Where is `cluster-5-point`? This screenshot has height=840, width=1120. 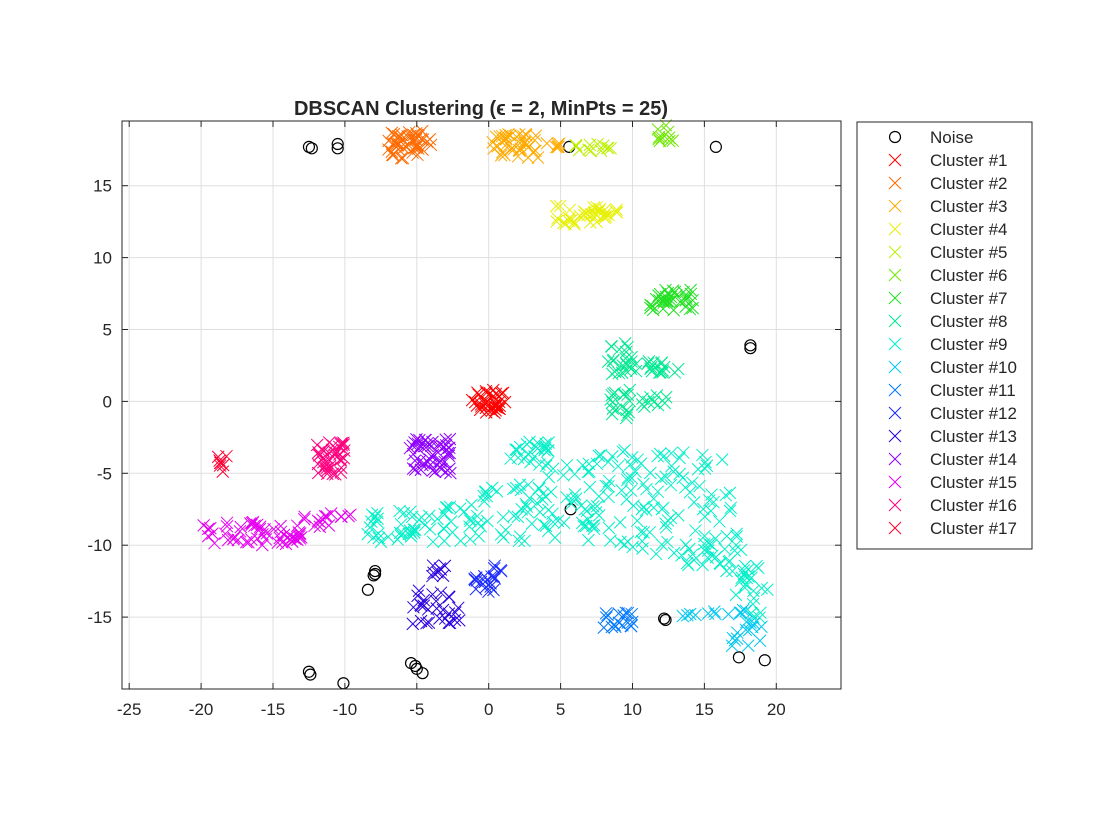
cluster-5-point is located at coordinates (601, 151).